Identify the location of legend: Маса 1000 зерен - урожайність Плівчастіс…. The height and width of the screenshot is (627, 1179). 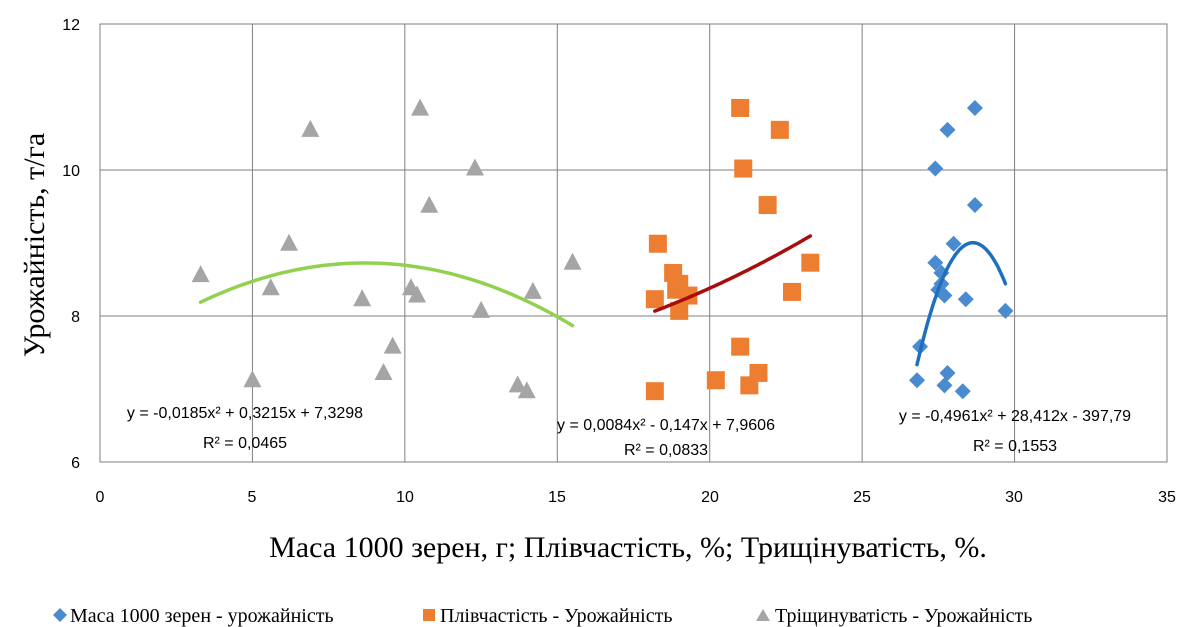
(542, 616).